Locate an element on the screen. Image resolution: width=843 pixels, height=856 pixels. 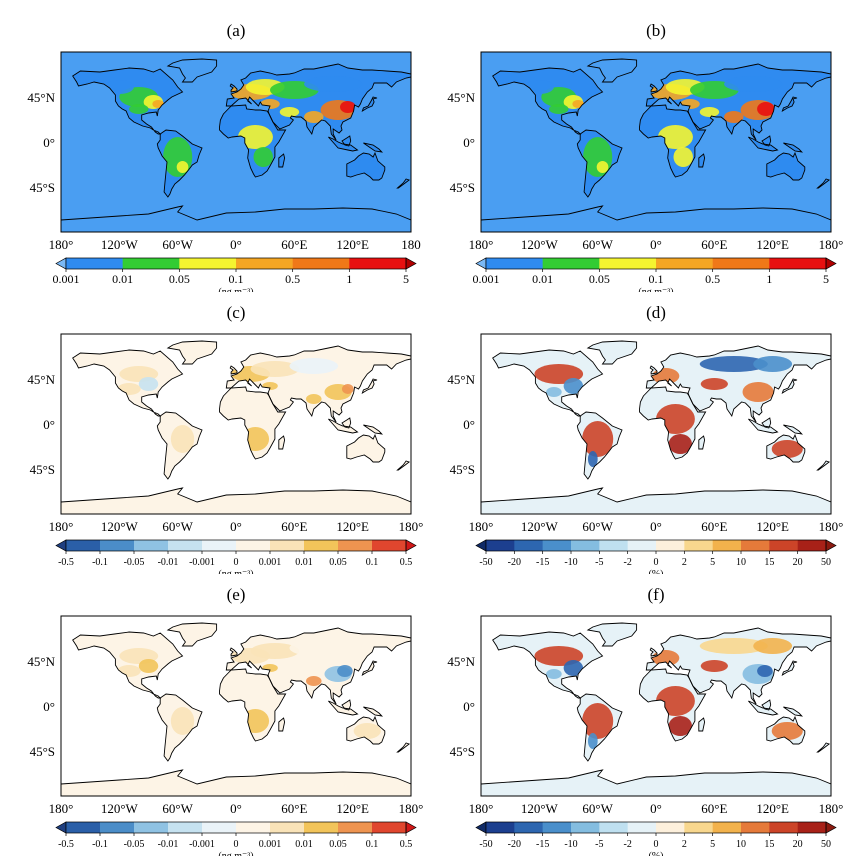
continent-north-america is located at coordinates (547, 383).